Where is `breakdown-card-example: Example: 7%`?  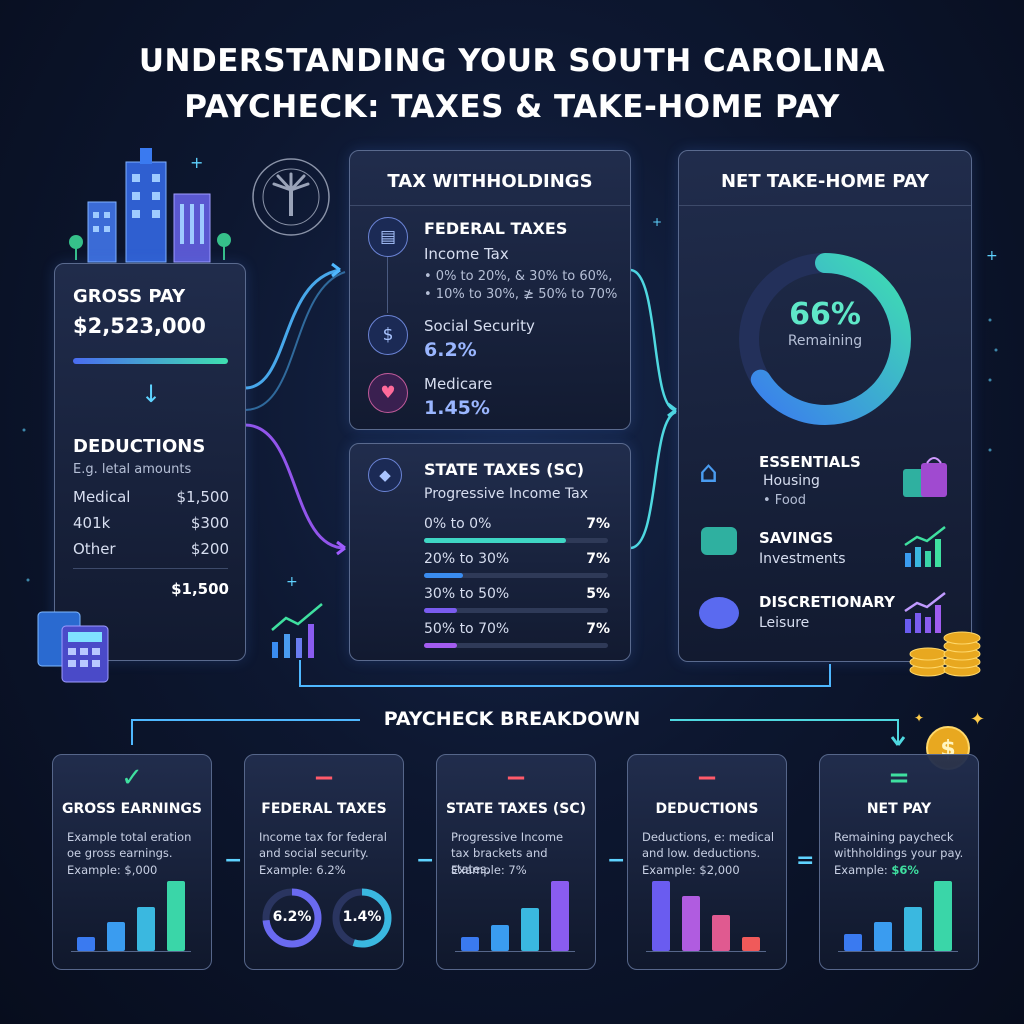 breakdown-card-example: Example: 7% is located at coordinates (489, 870).